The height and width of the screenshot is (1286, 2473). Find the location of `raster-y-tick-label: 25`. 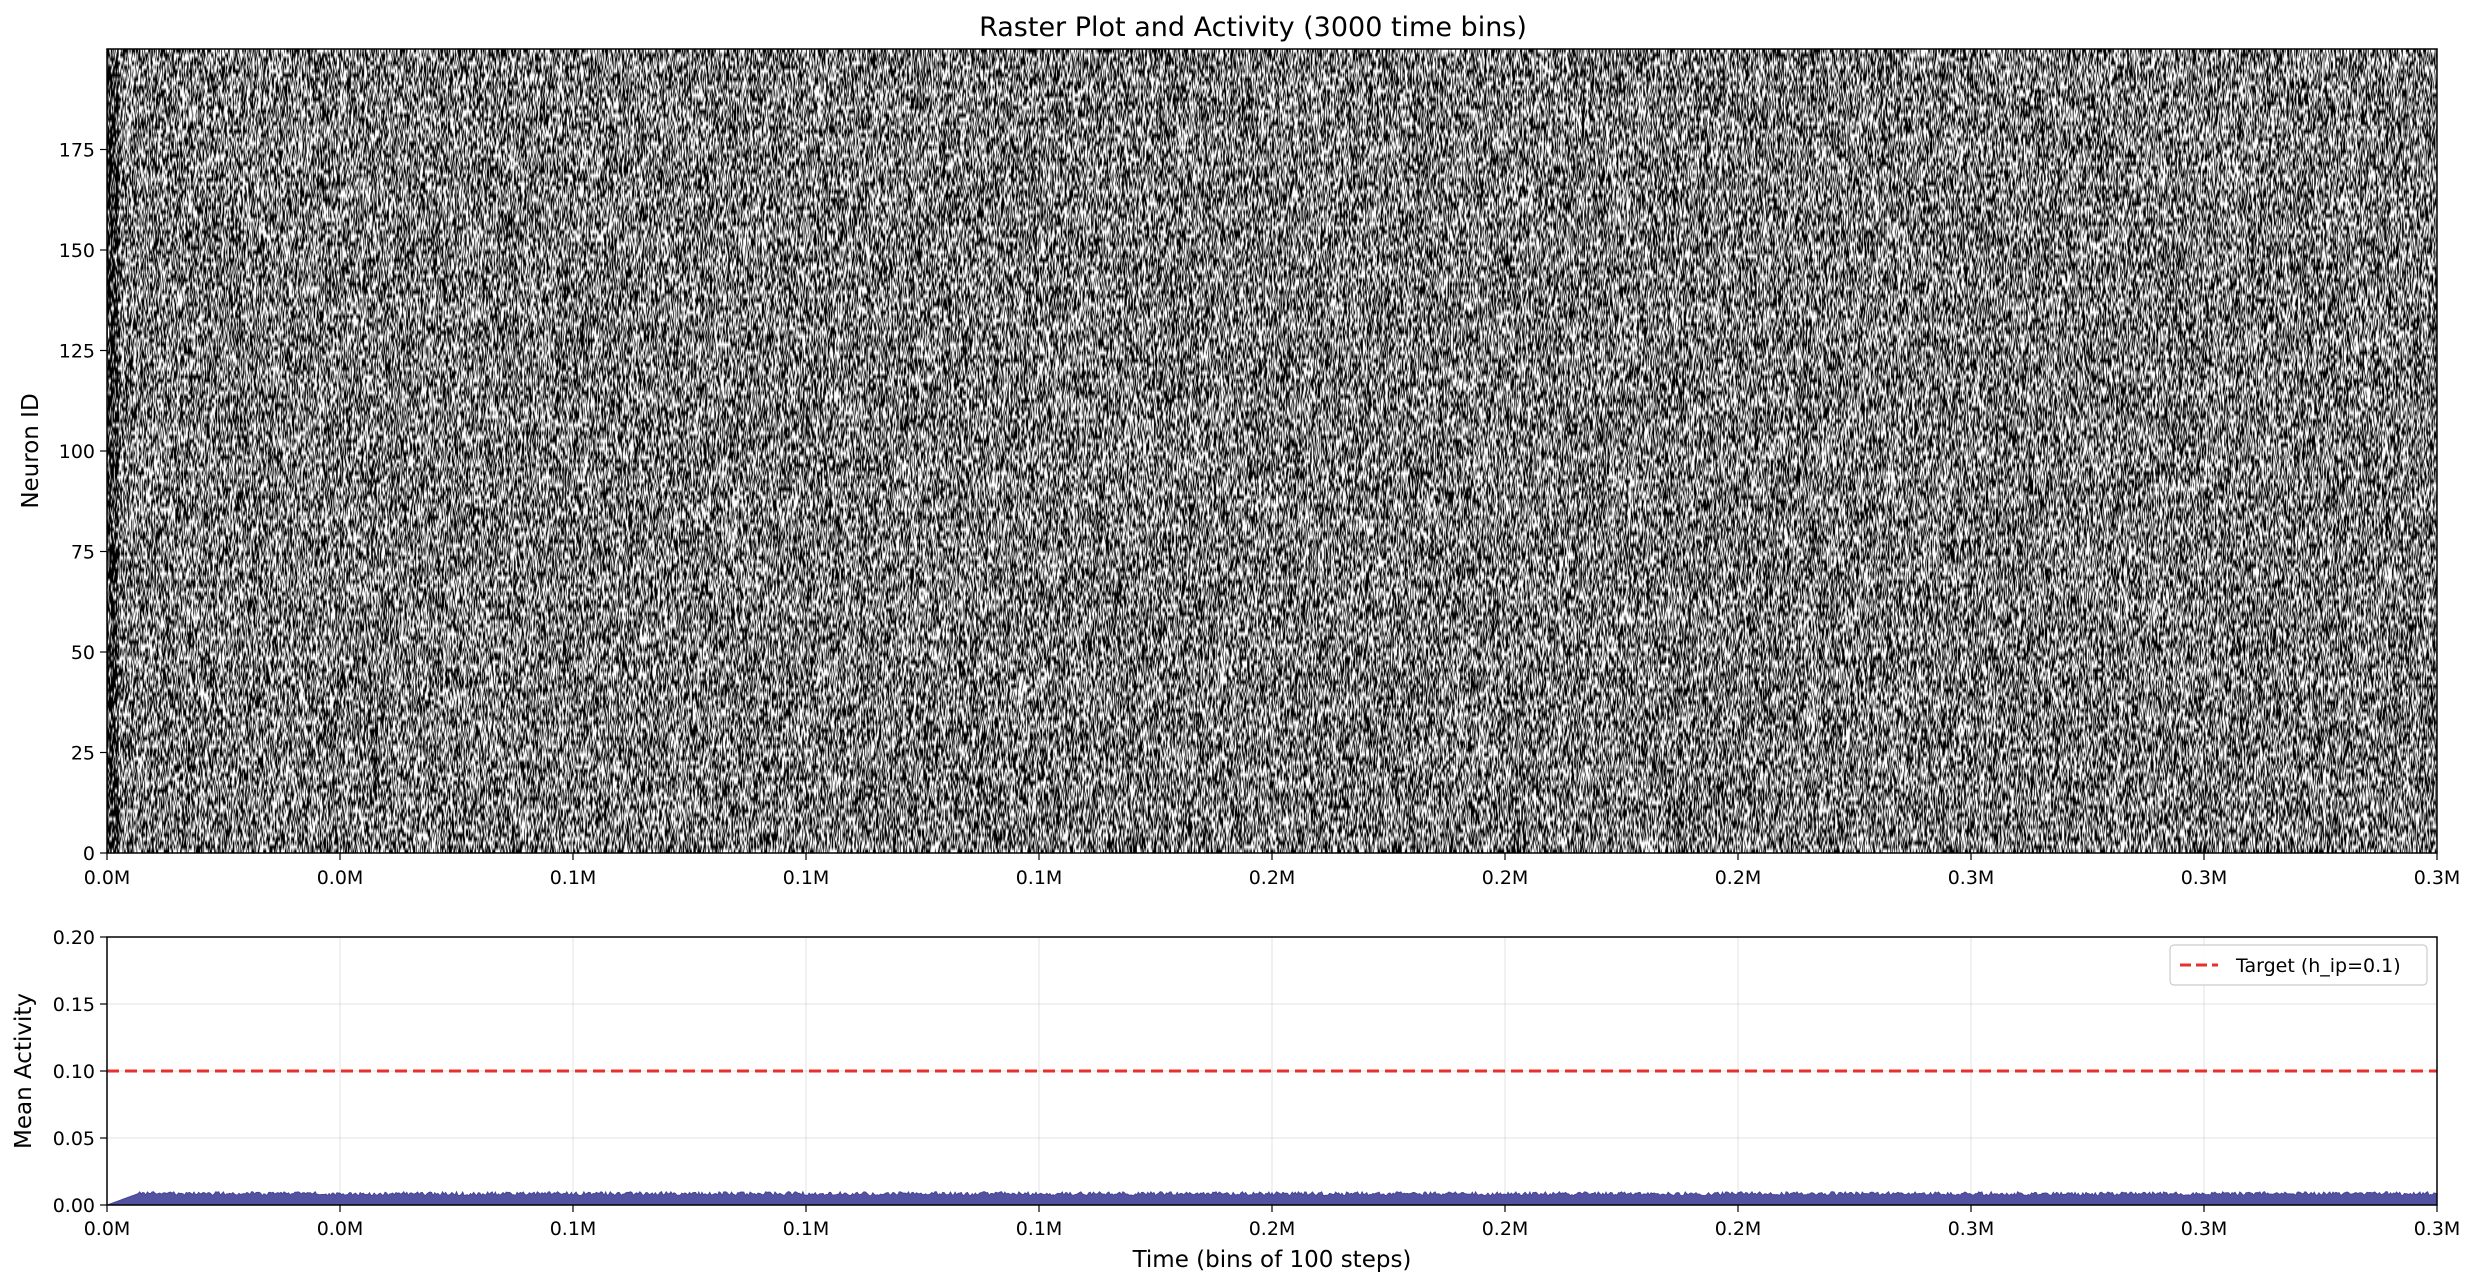

raster-y-tick-label: 25 is located at coordinates (83, 754).